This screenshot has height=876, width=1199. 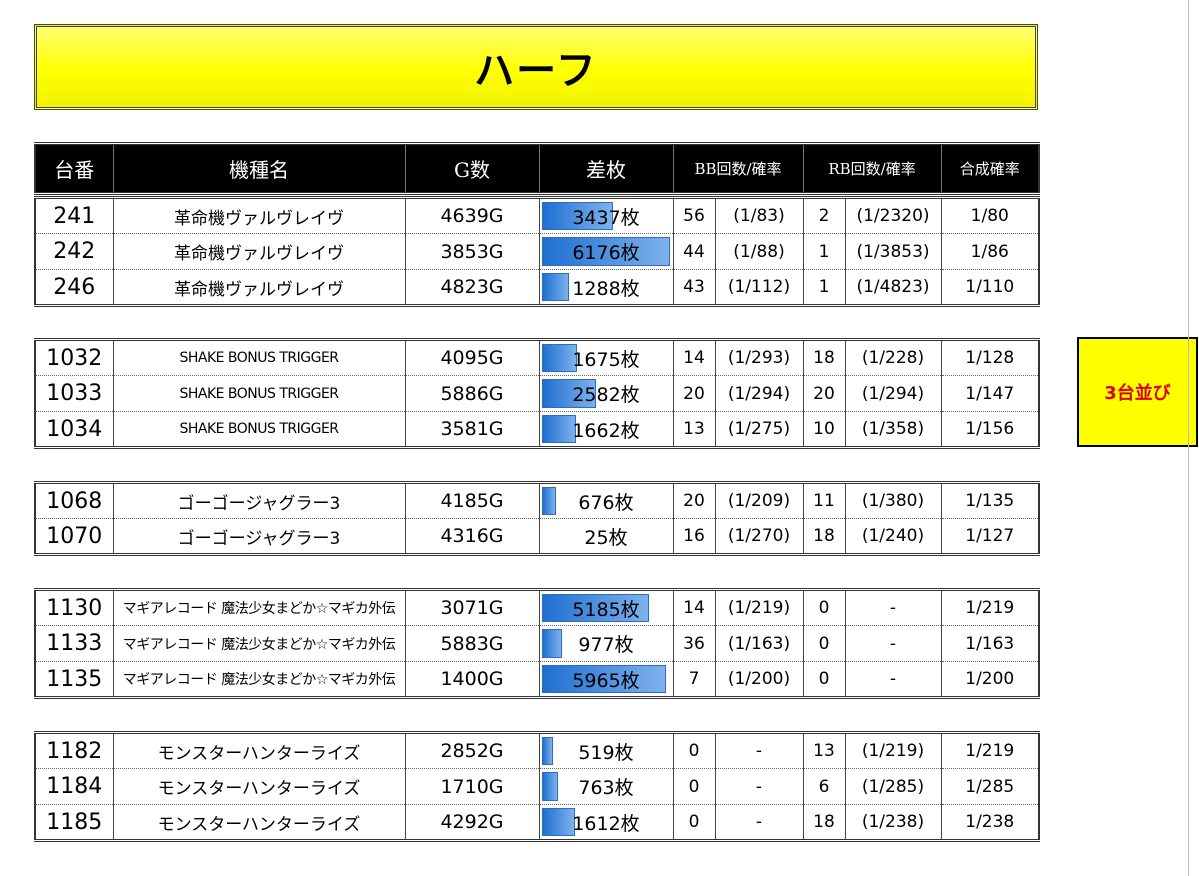 I want to click on bb-probability: (1/293), so click(x=759, y=357).